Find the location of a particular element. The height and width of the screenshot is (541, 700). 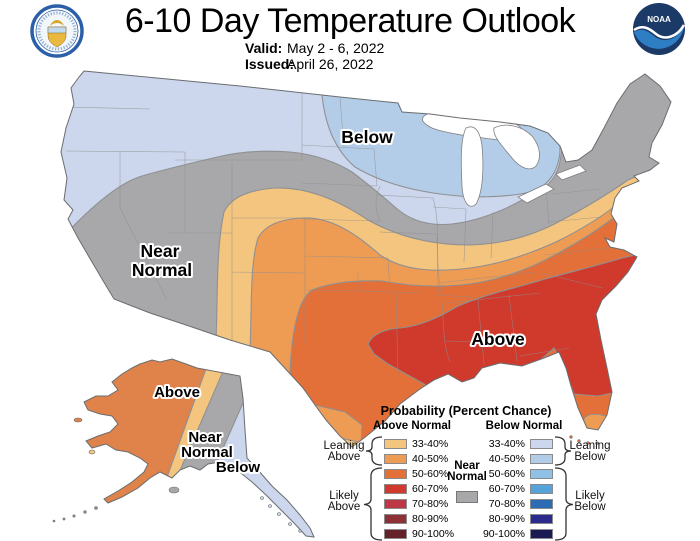

leaning-above-line-1: Leaning is located at coordinates (344, 446).